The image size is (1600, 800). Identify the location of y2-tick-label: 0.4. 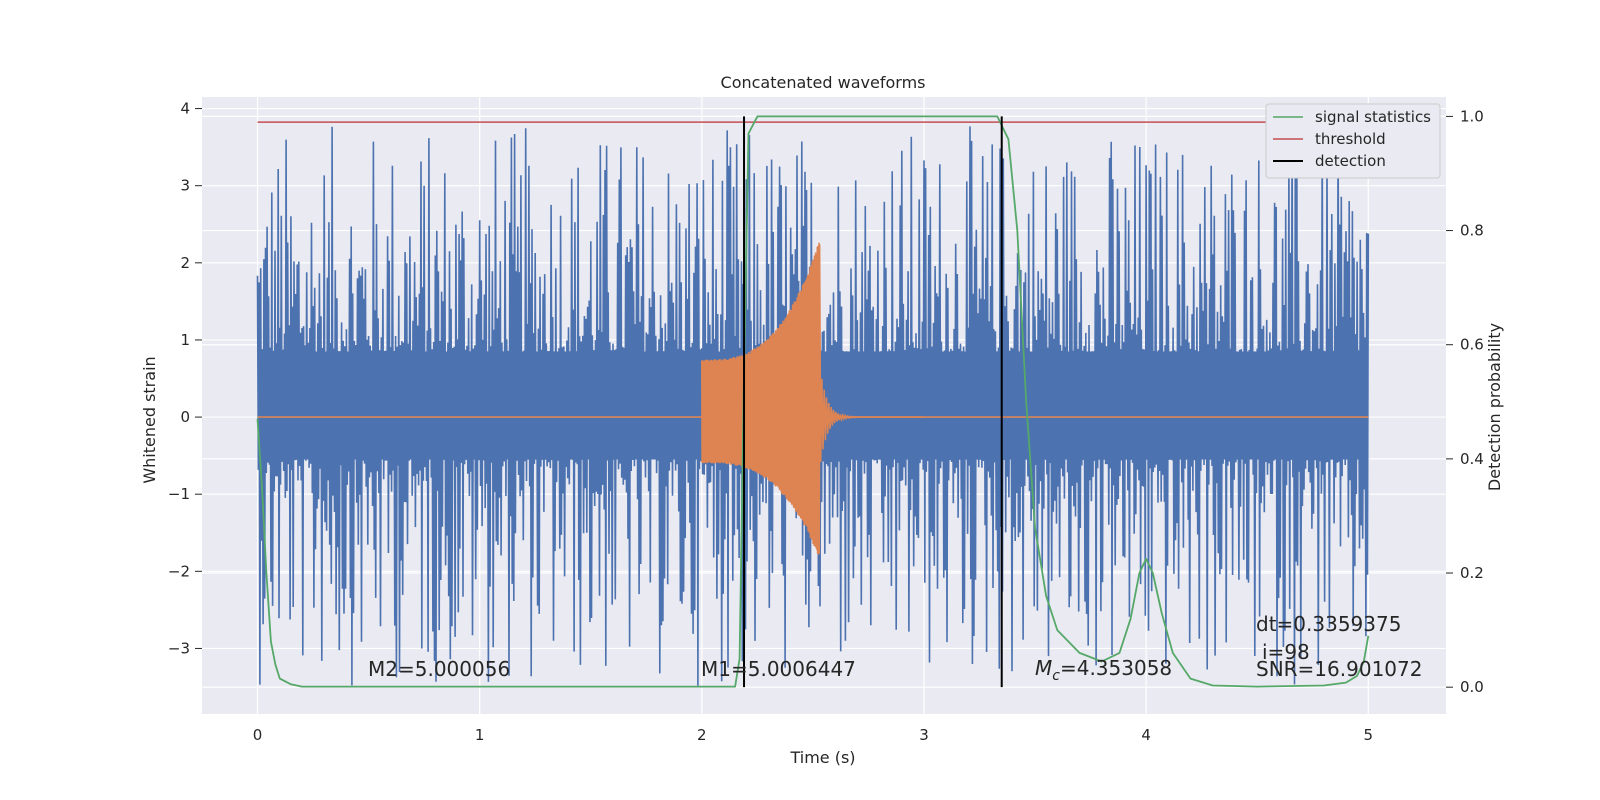
(1472, 459).